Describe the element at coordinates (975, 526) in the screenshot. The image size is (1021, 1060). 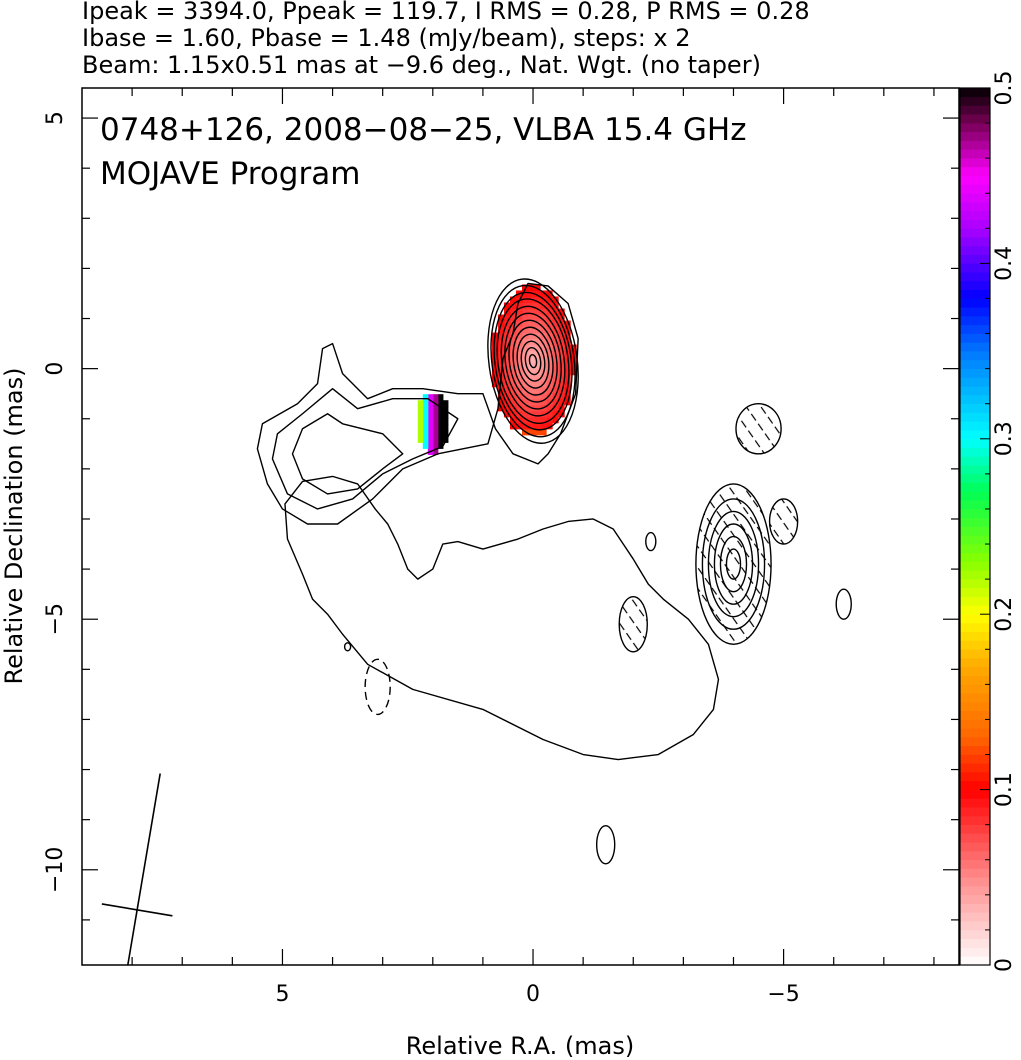
I see `colorbar-frame` at that location.